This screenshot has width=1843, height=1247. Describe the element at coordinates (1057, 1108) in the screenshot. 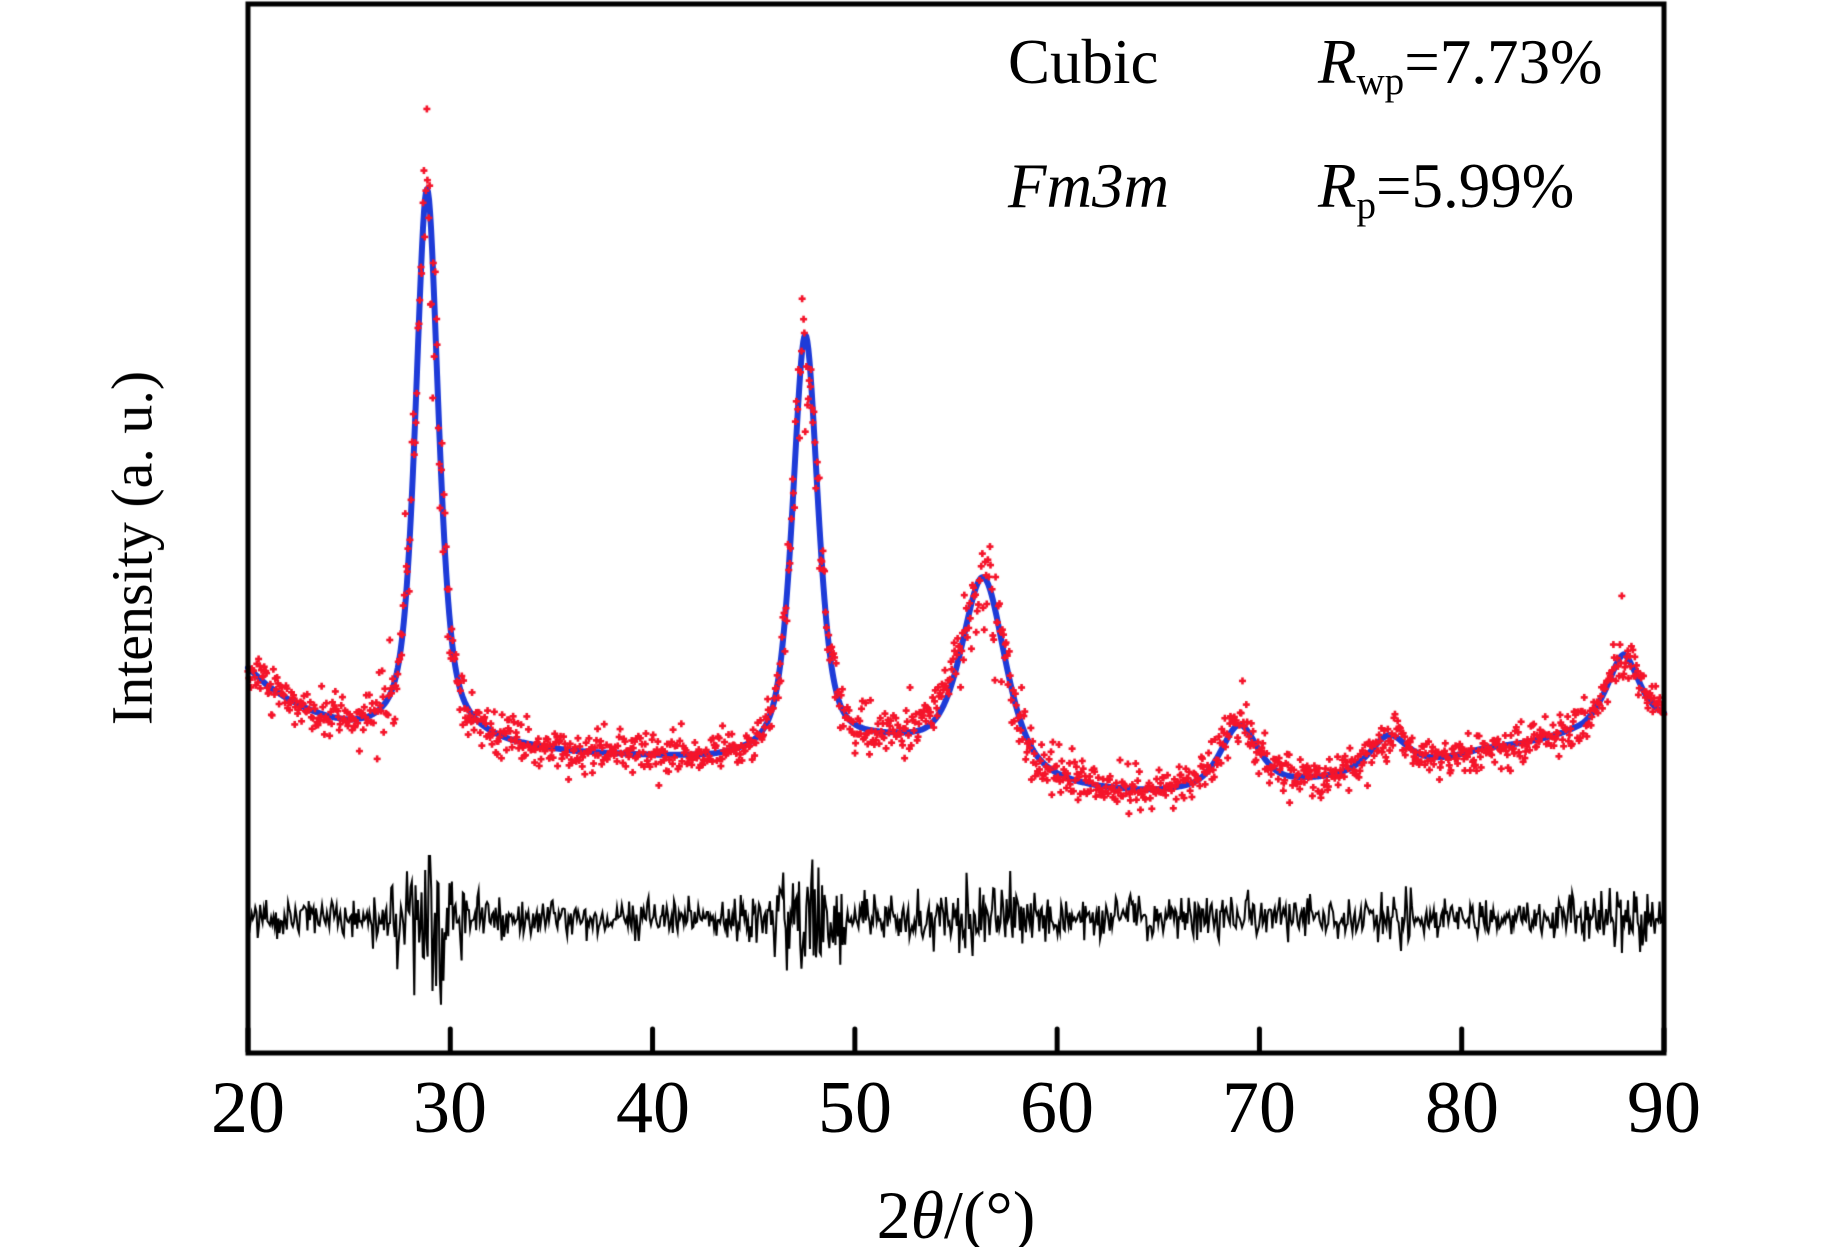

I see `x-tick-label-60: 60` at that location.